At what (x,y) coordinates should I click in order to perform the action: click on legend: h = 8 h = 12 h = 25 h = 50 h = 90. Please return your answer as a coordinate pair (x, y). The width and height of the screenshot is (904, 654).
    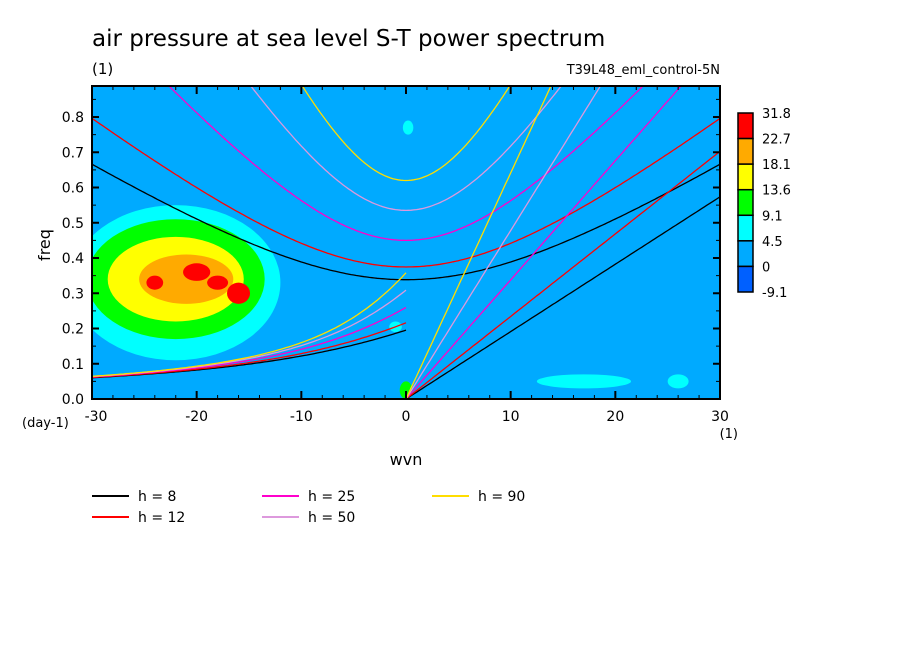
    Looking at the image, I should click on (308, 507).